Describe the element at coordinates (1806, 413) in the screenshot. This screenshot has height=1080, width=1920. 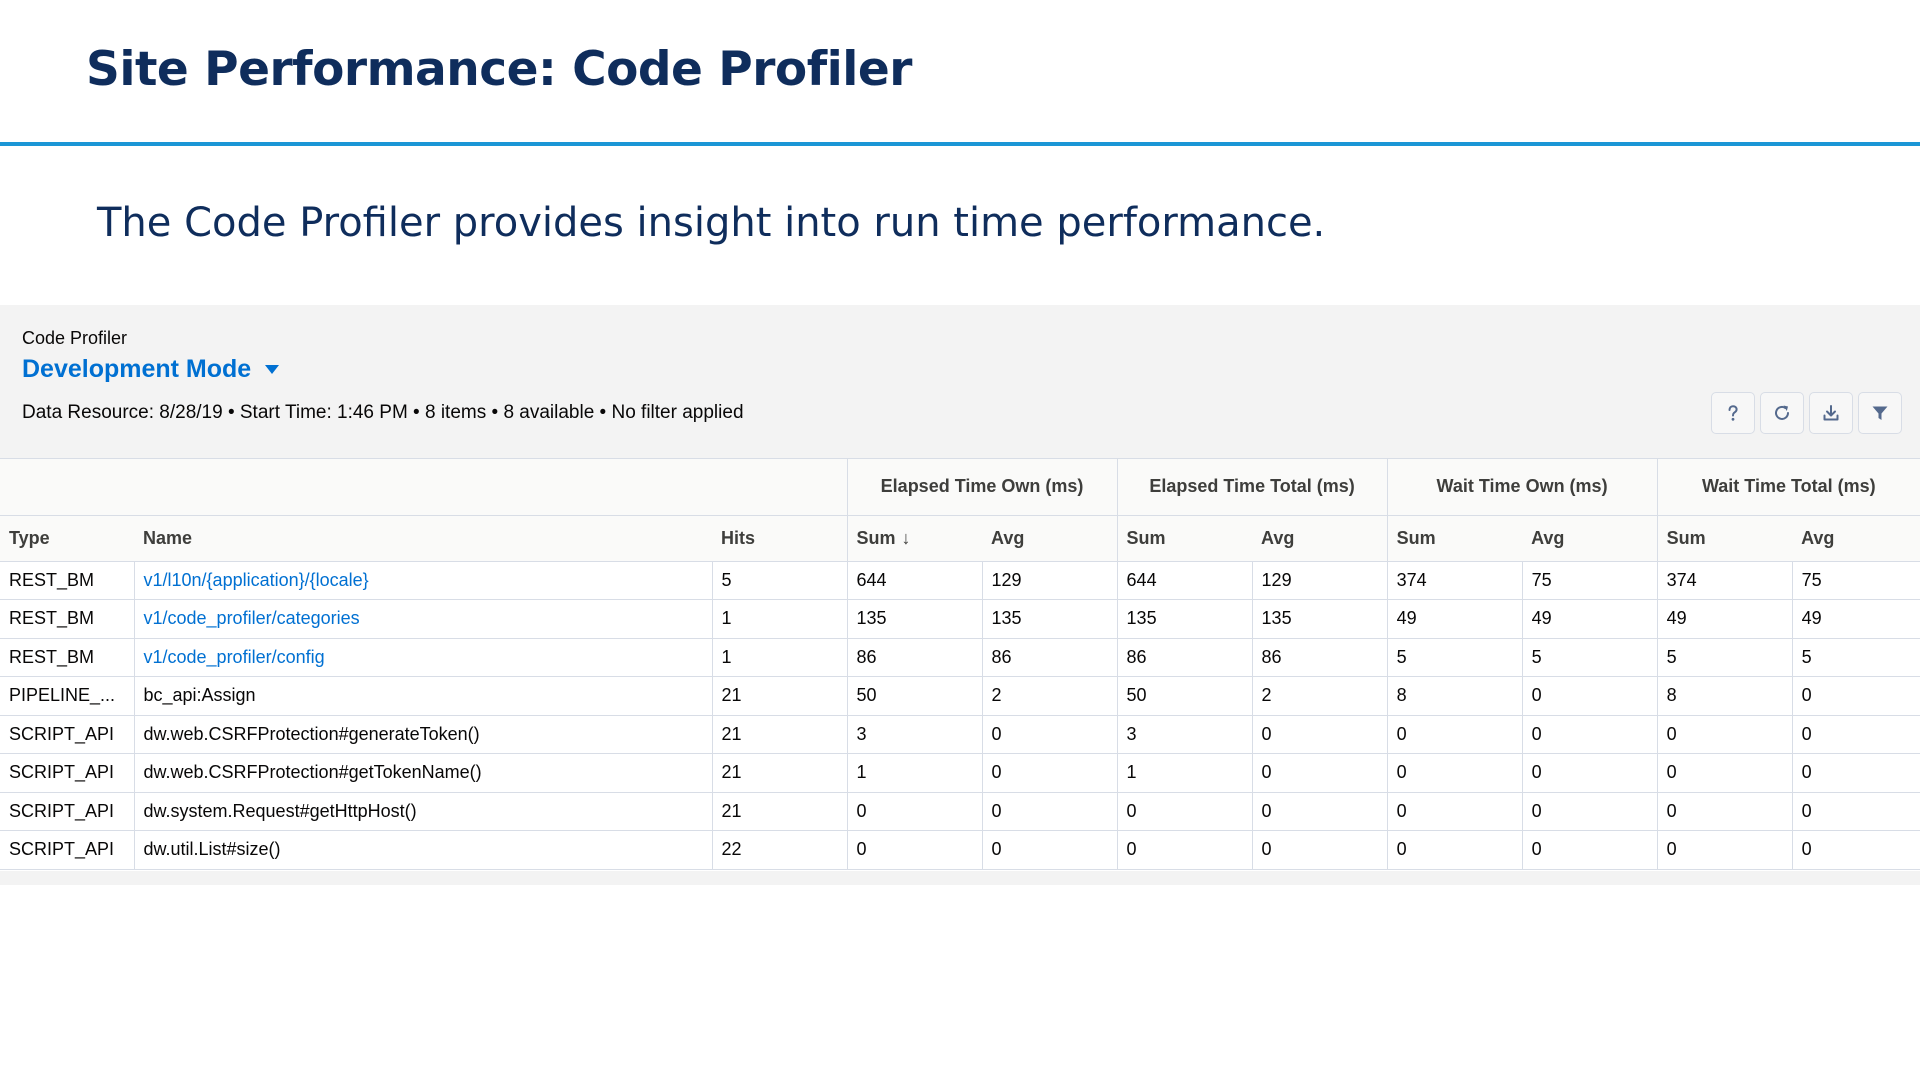
I see `panel-toolbar` at that location.